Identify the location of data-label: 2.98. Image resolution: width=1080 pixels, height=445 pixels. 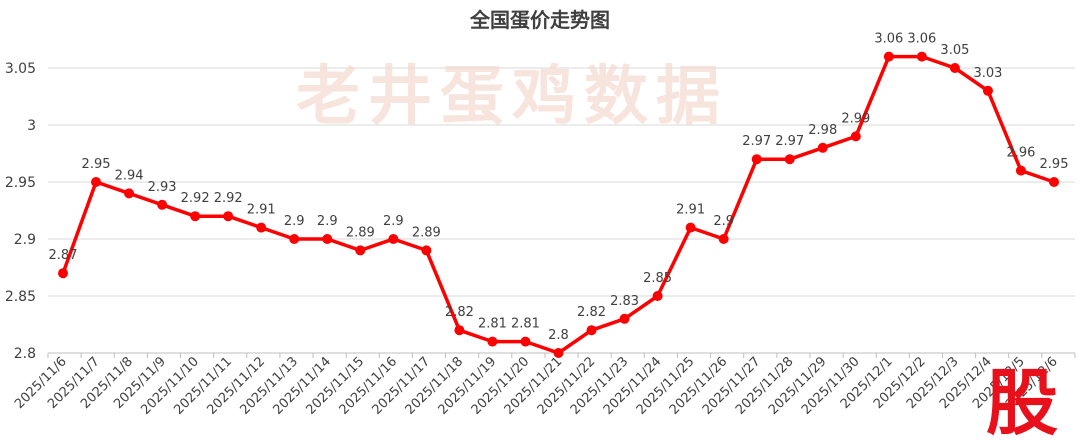
(822, 130).